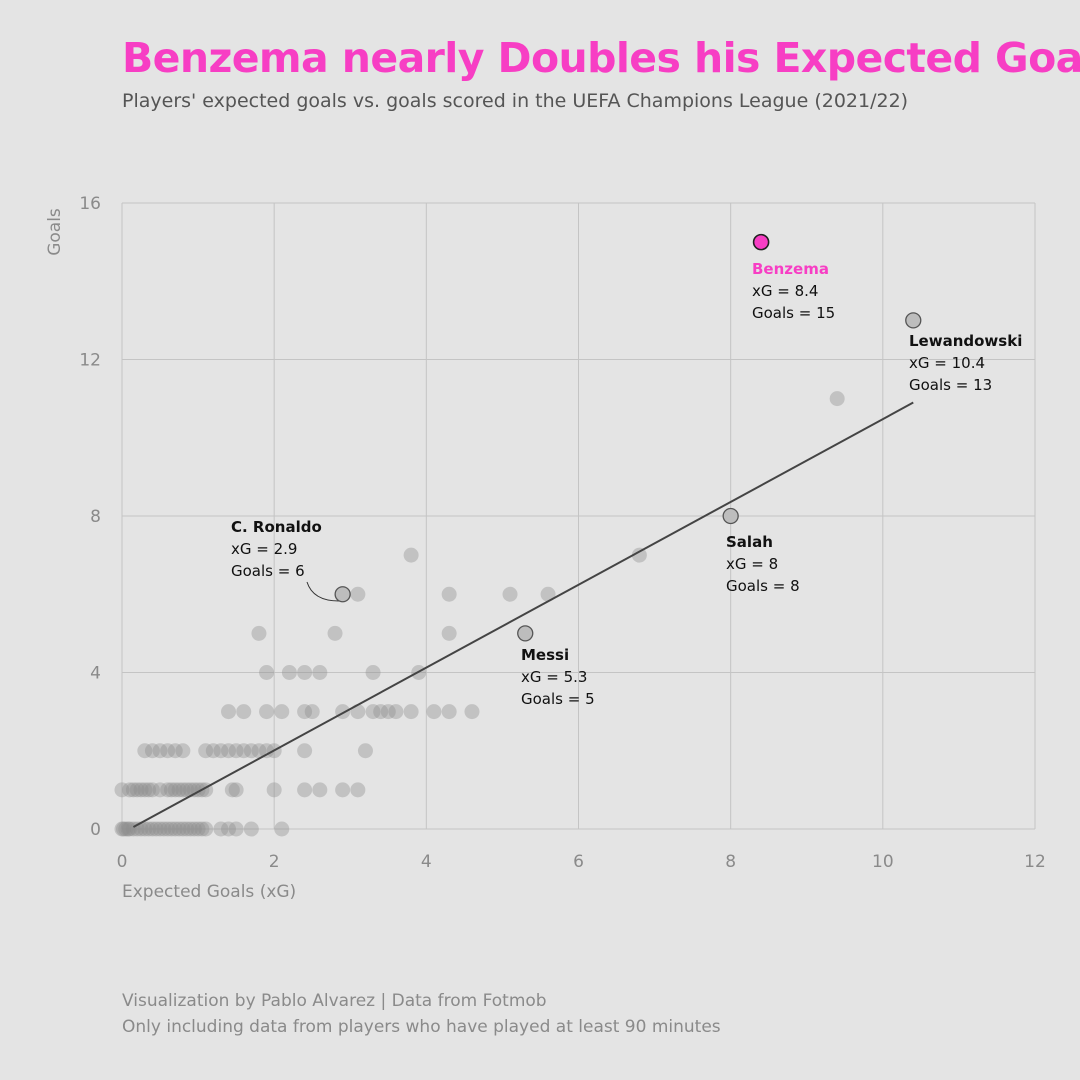  What do you see at coordinates (730, 862) in the screenshot?
I see `x-tick-label: 8` at bounding box center [730, 862].